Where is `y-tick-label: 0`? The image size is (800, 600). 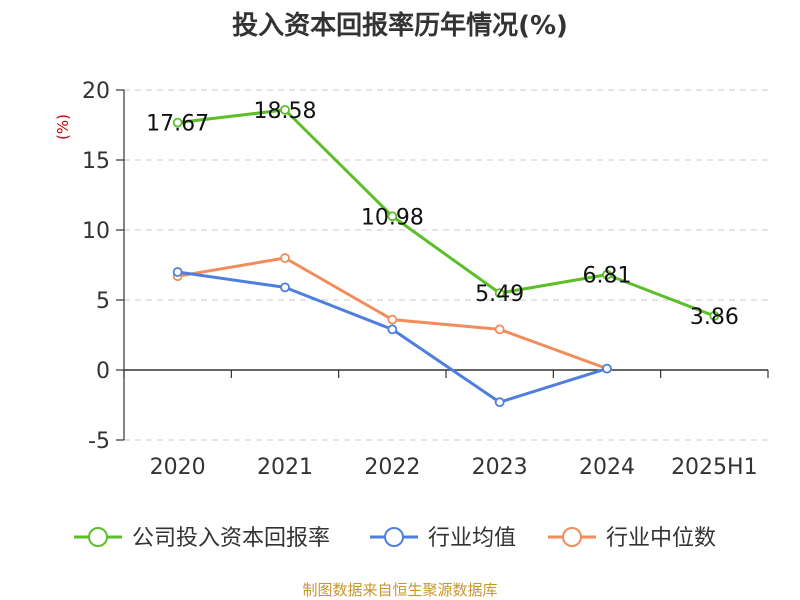
y-tick-label: 0 is located at coordinates (103, 371).